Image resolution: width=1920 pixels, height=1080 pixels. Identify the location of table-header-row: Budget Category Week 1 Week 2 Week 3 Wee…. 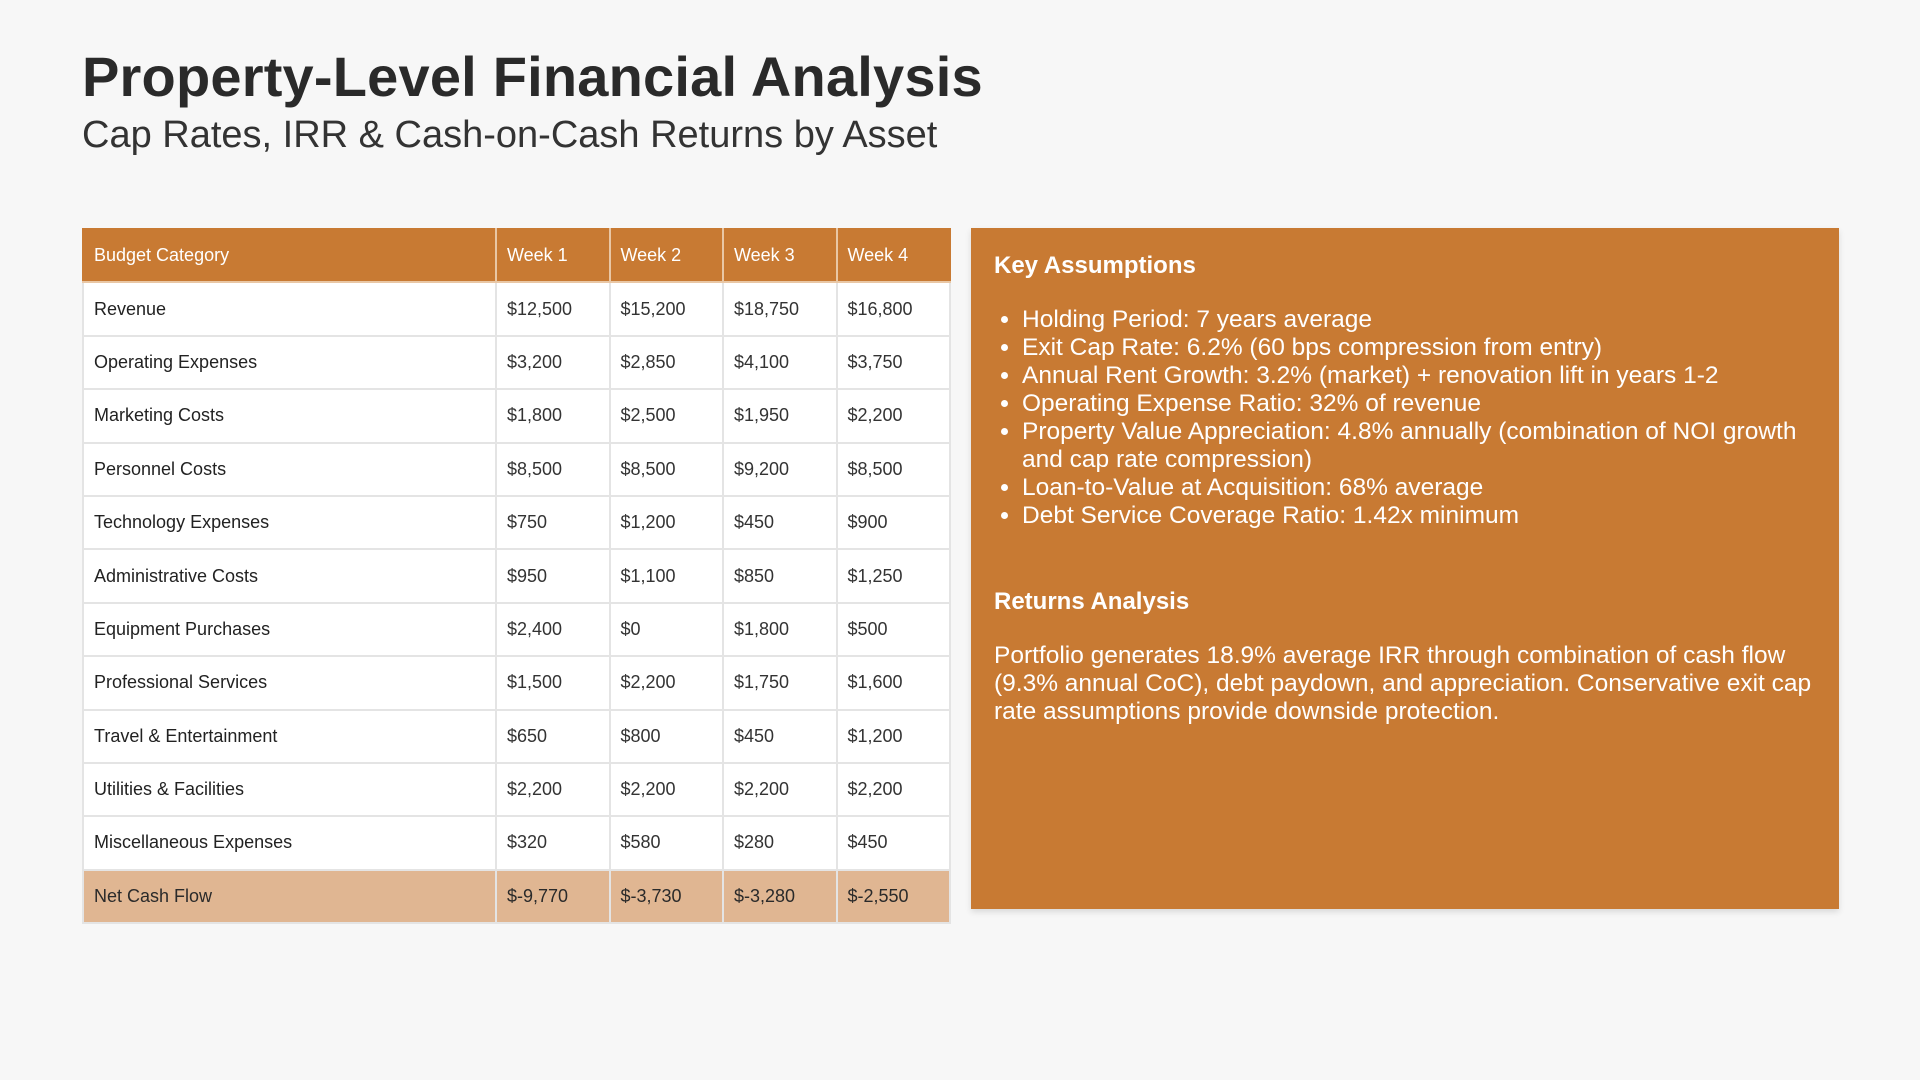
(516, 255).